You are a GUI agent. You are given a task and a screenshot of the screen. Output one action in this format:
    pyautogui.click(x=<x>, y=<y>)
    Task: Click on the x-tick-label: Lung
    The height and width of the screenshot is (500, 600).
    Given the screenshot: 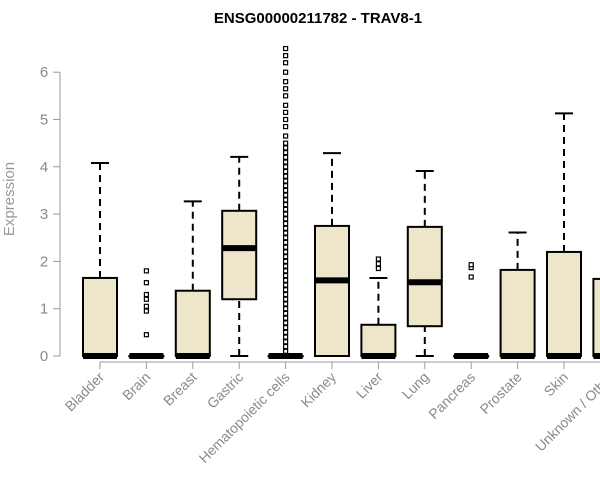 What is the action you would take?
    pyautogui.click(x=415, y=385)
    